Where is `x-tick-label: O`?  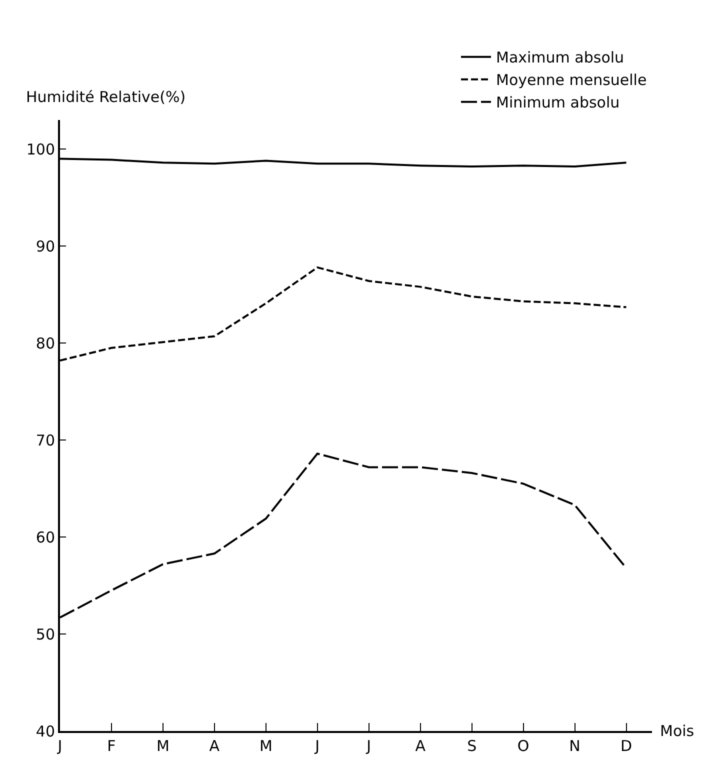
x-tick-label: O is located at coordinates (523, 746).